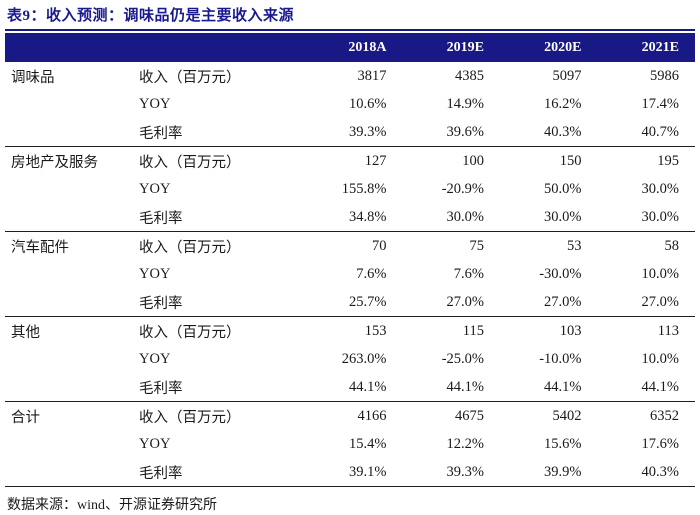  Describe the element at coordinates (40, 247) in the screenshot. I see `category-cell: 汽车配件` at that location.